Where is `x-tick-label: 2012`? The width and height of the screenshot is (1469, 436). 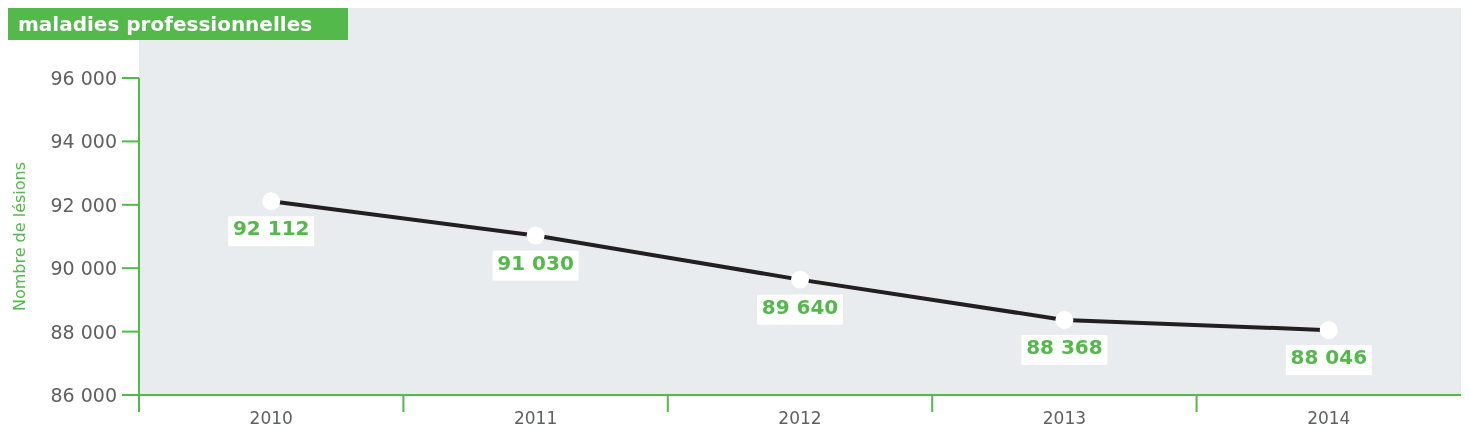 x-tick-label: 2012 is located at coordinates (800, 418).